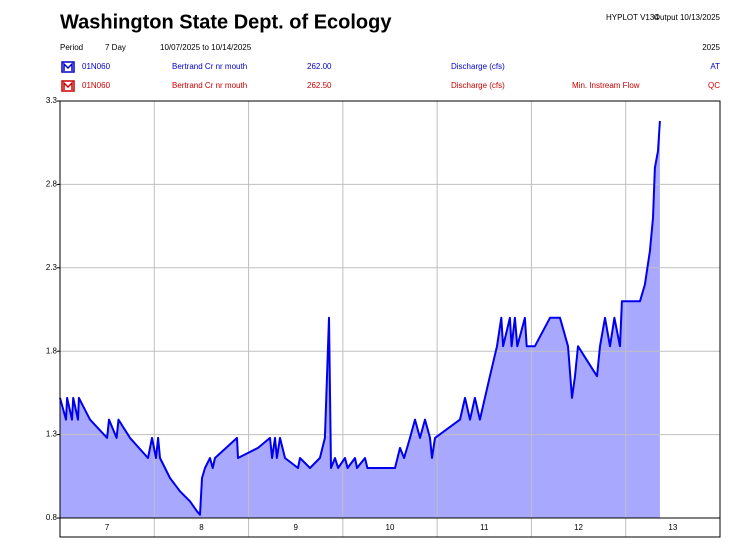 This screenshot has height=555, width=740. What do you see at coordinates (201, 527) in the screenshot?
I see `x-tick-label: 8` at bounding box center [201, 527].